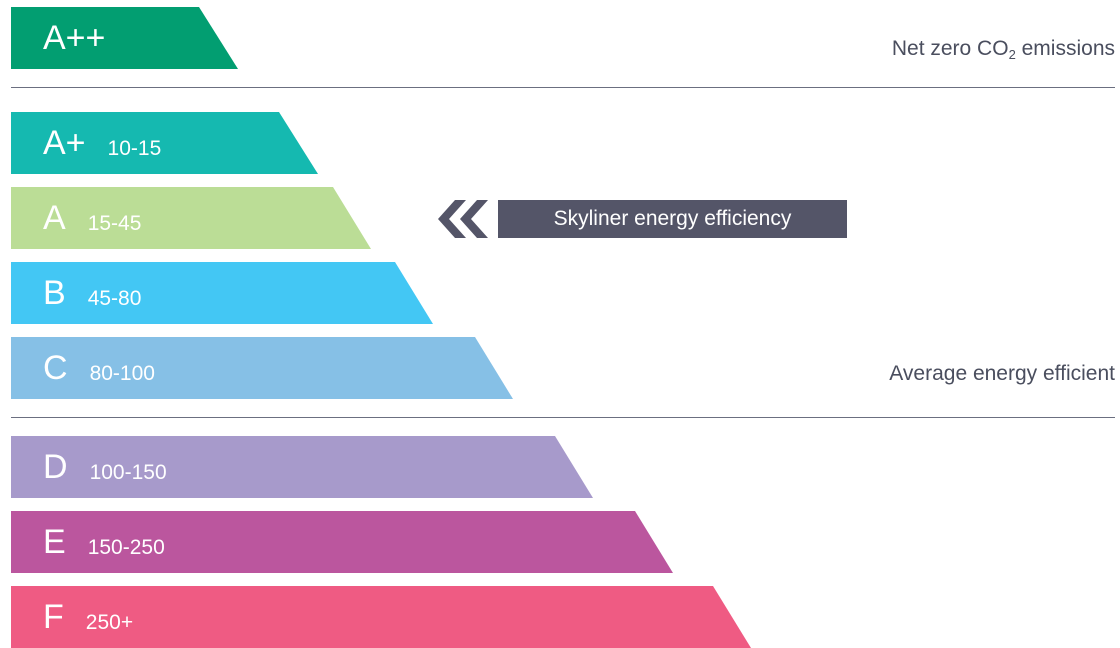  What do you see at coordinates (55, 368) in the screenshot?
I see `rating-grade: C` at bounding box center [55, 368].